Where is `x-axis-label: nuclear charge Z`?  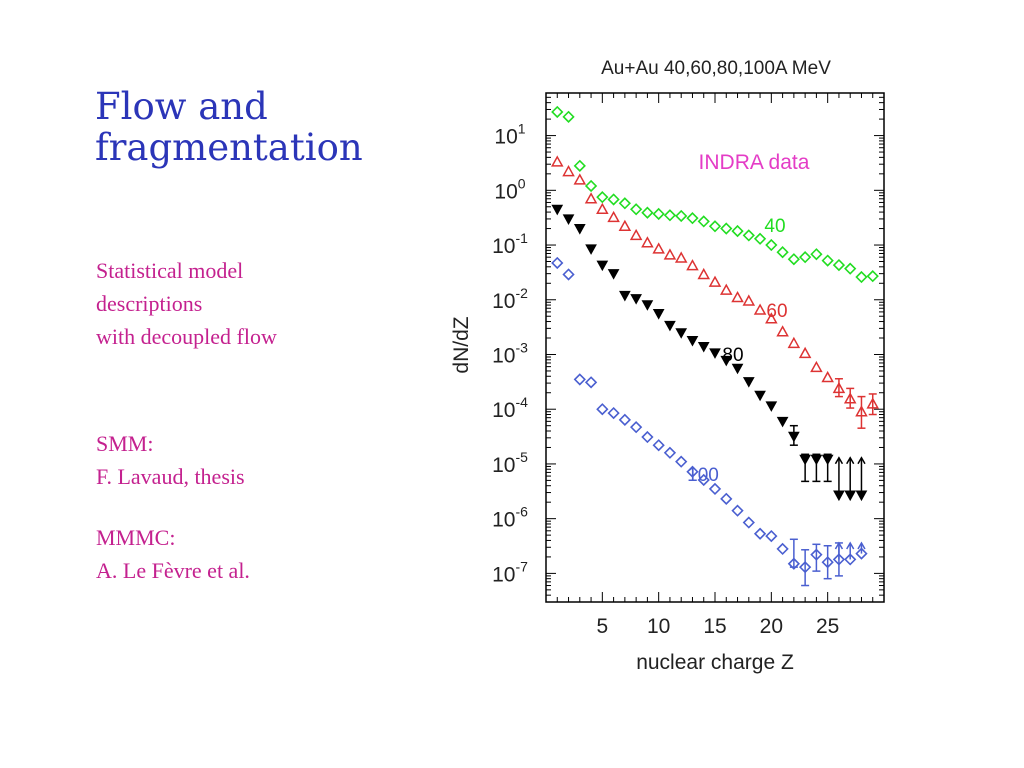 x-axis-label: nuclear charge Z is located at coordinates (715, 662).